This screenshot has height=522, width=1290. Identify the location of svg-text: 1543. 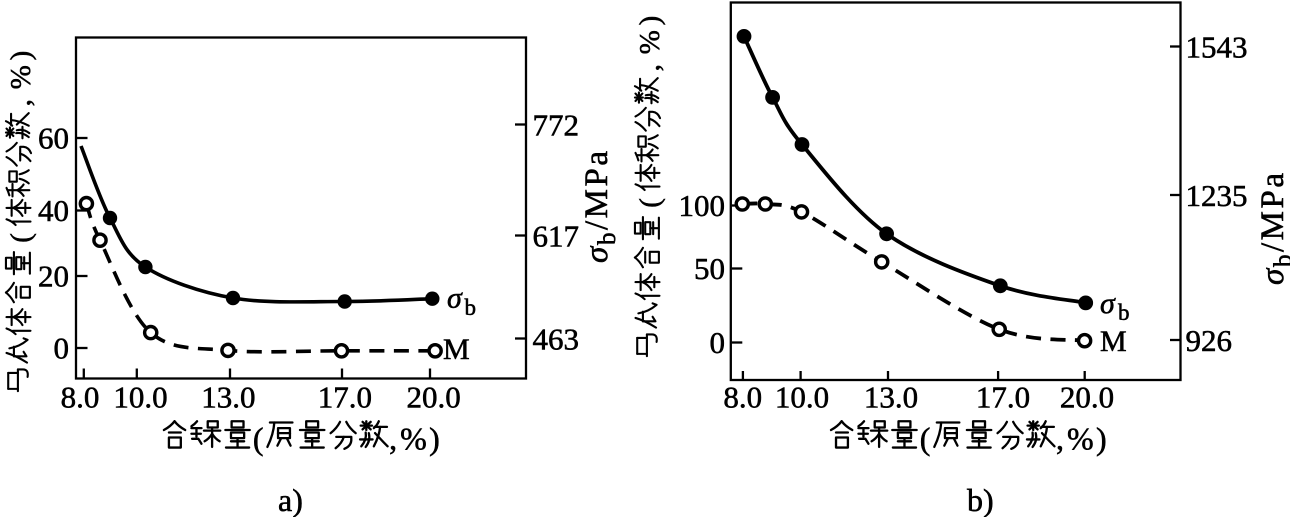
(1217, 47).